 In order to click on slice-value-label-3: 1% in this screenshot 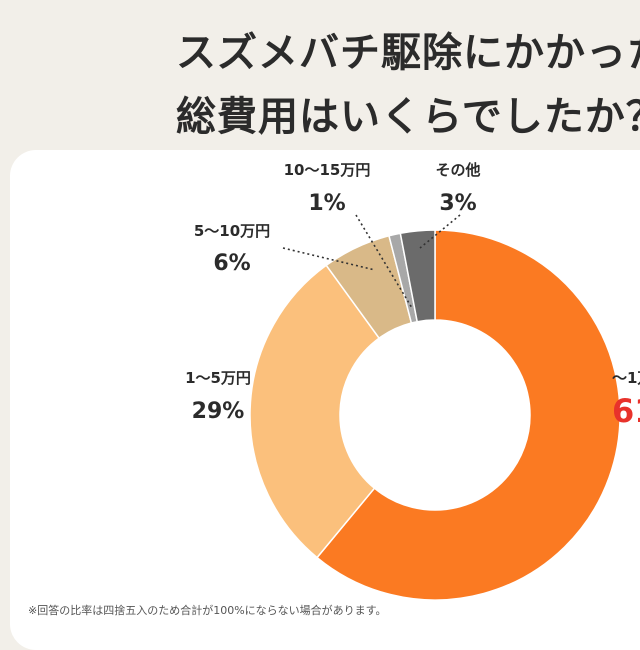, I will do `click(326, 203)`.